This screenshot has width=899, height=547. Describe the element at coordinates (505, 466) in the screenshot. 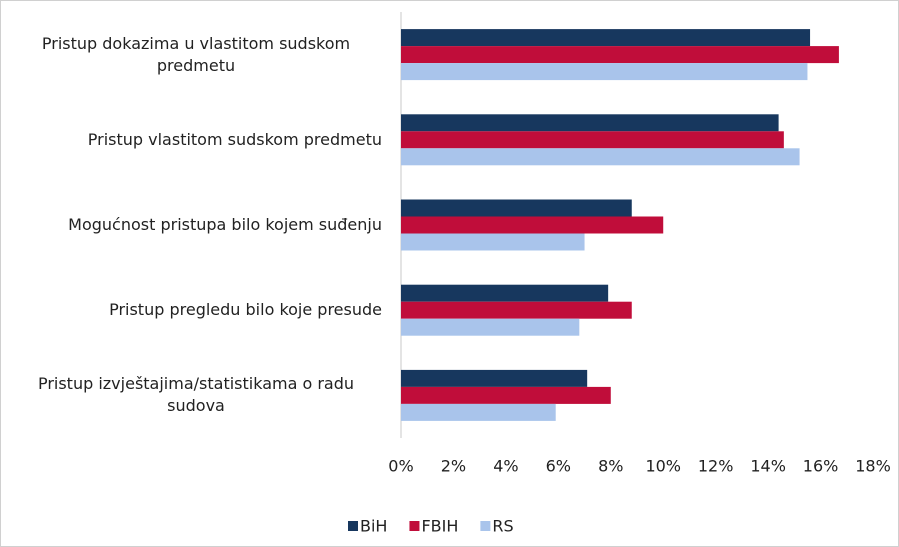

I see `x-tick-label: 4%` at that location.